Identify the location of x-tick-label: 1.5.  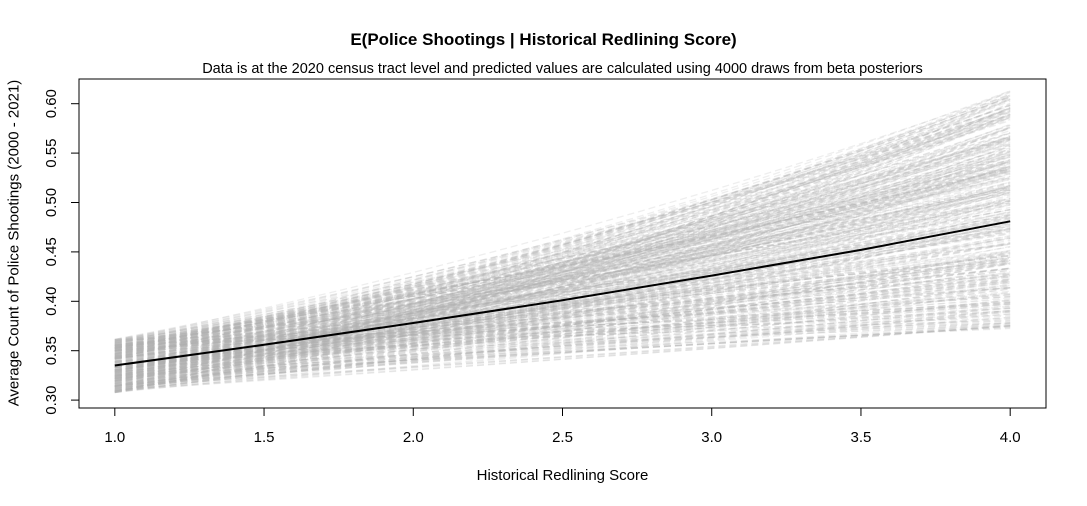
(264, 437).